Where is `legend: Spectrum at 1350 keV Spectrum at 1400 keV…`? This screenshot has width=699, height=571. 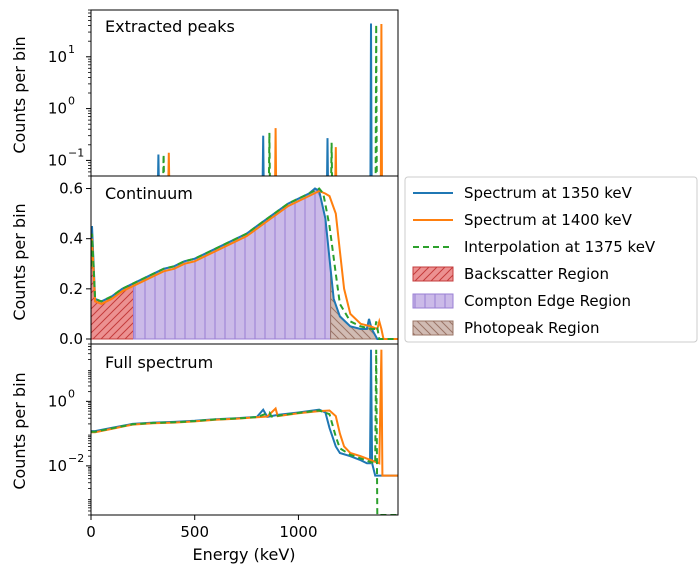 legend: Spectrum at 1350 keV Spectrum at 1400 keV… is located at coordinates (551, 259).